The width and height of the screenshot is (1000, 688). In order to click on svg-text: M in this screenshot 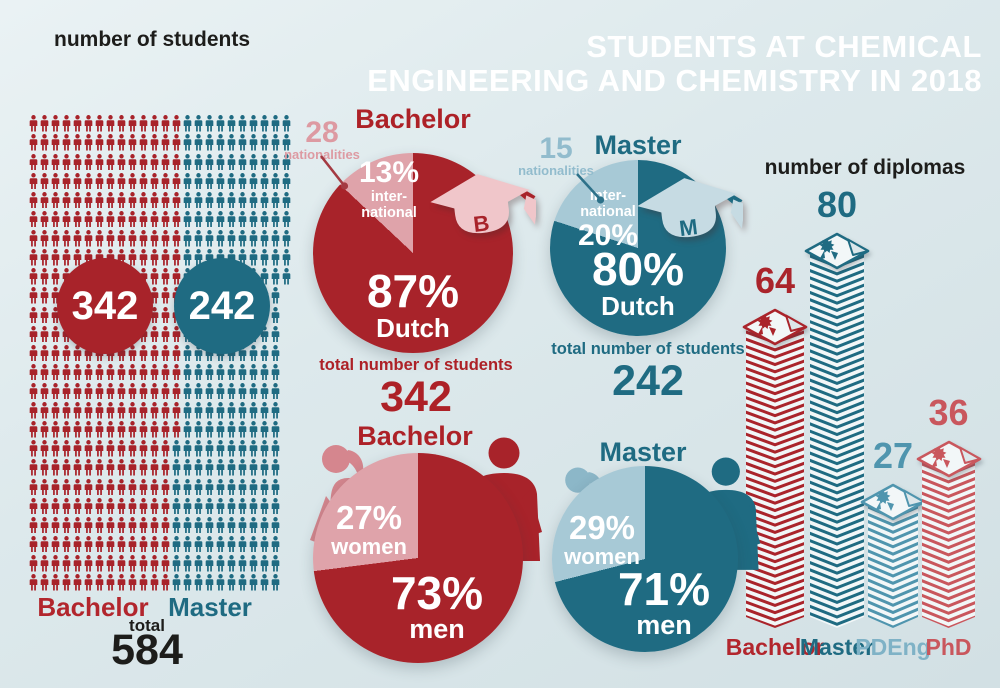, I will do `click(688, 227)`.